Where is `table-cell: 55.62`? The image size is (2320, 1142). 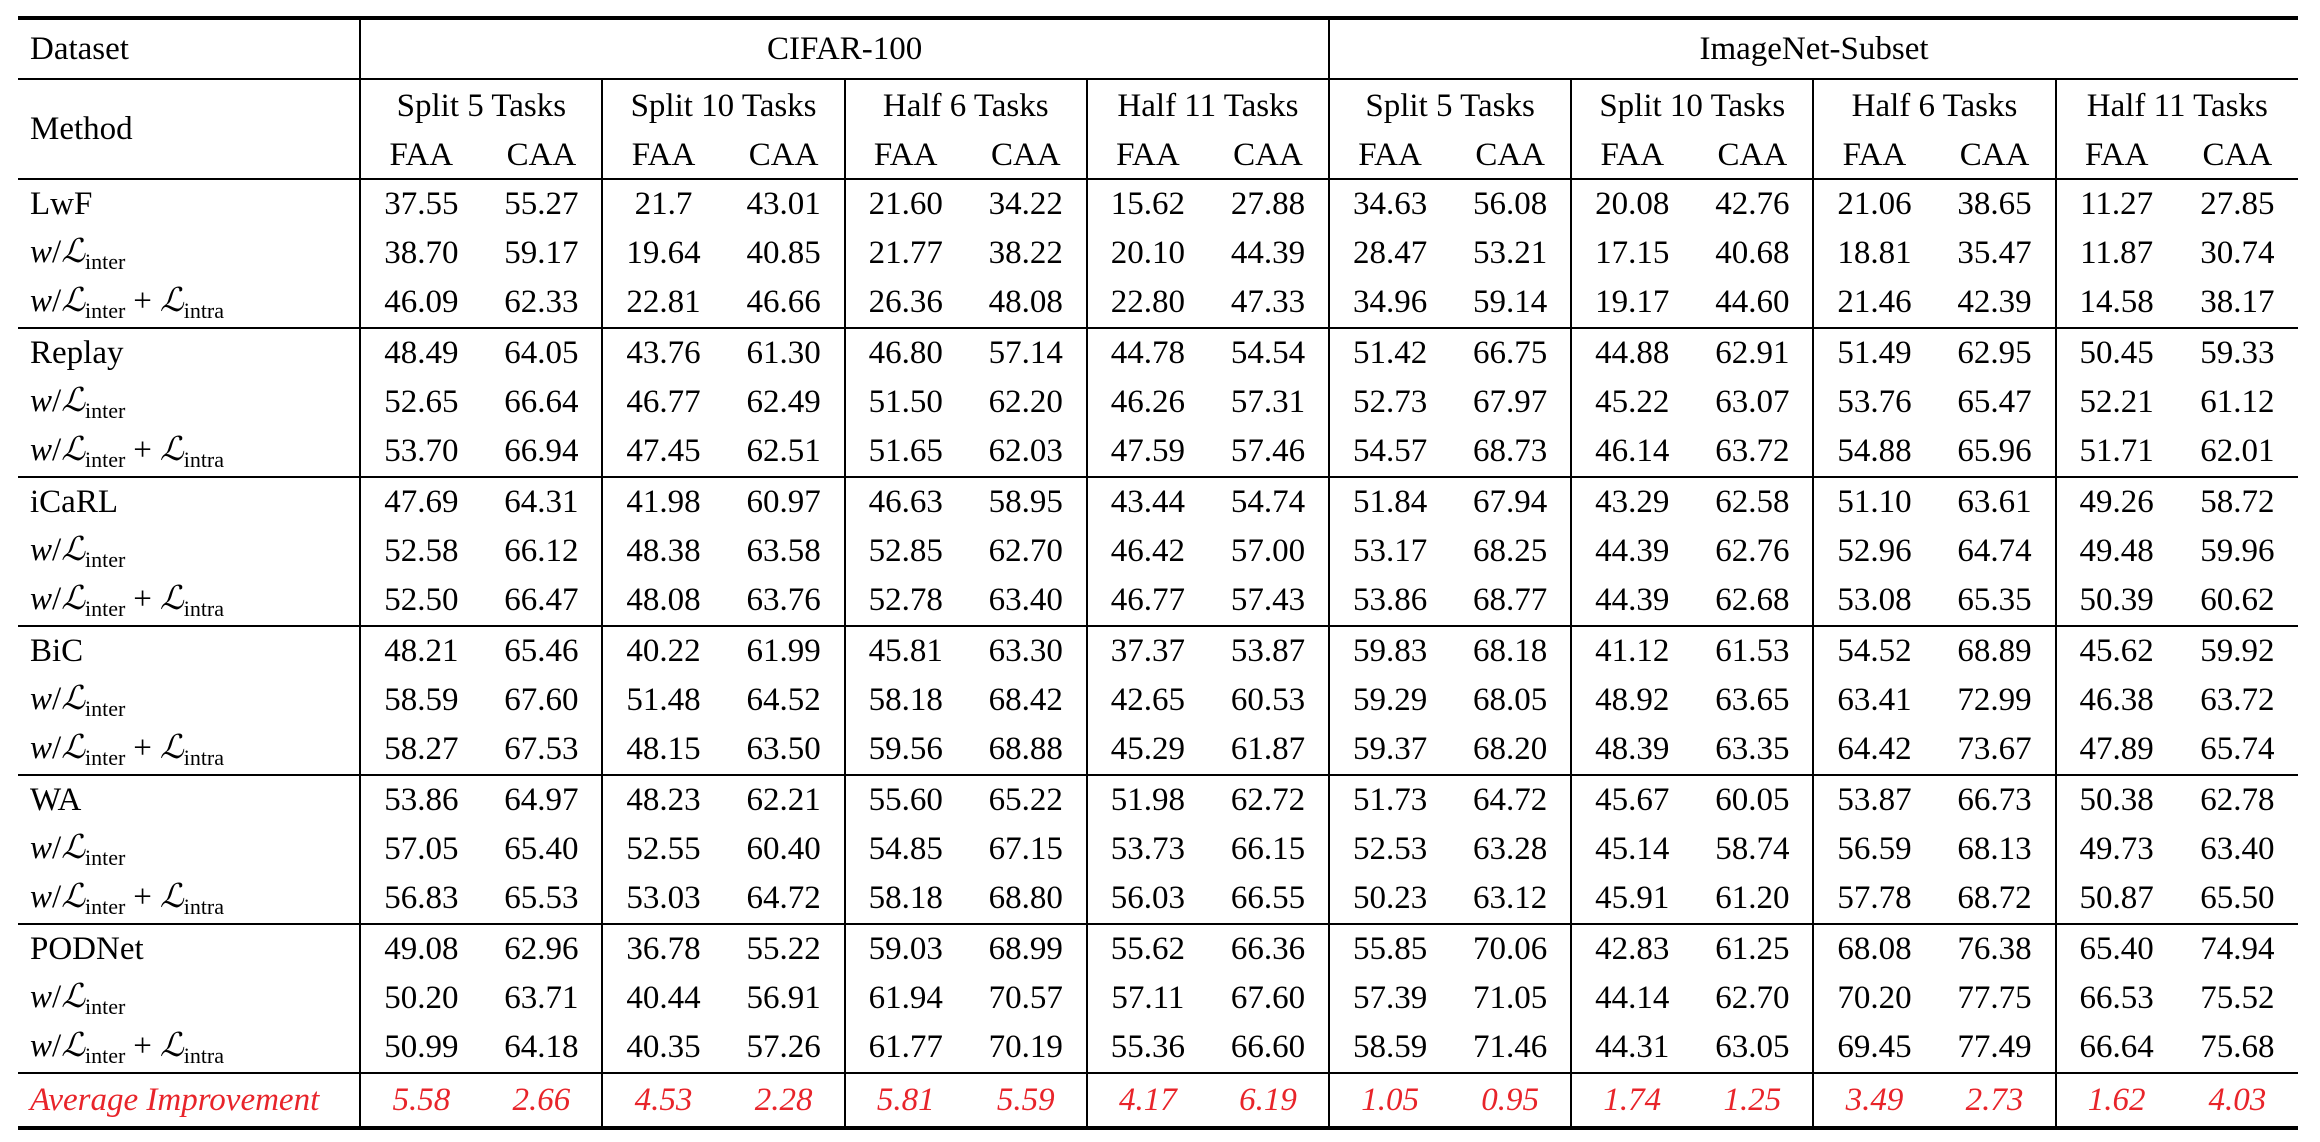 table-cell: 55.62 is located at coordinates (1147, 948).